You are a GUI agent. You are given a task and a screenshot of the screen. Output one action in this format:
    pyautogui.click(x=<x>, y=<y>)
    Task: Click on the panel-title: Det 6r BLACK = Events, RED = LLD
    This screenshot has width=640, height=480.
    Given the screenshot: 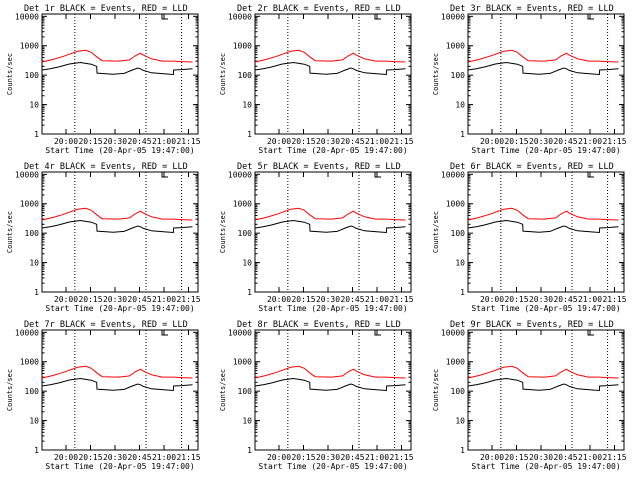 What is the action you would take?
    pyautogui.click(x=532, y=167)
    